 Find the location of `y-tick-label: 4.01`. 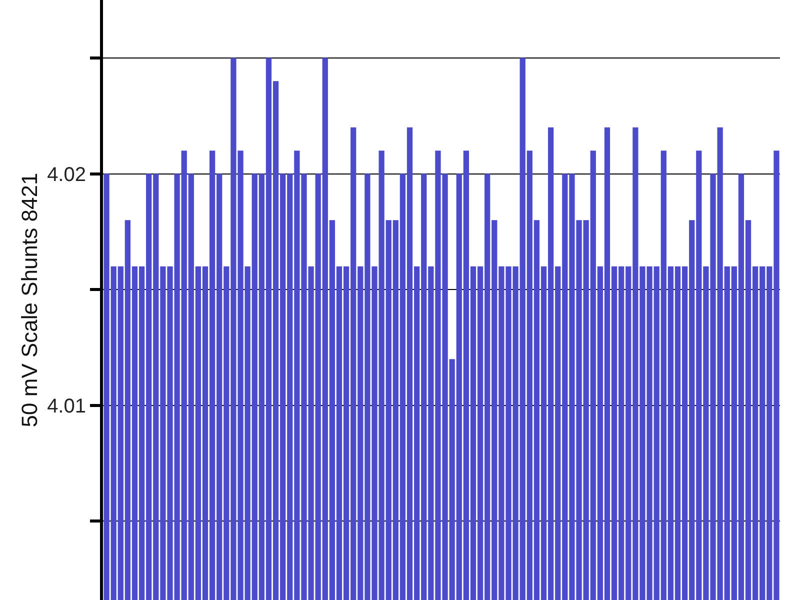

y-tick-label: 4.01 is located at coordinates (66, 406).